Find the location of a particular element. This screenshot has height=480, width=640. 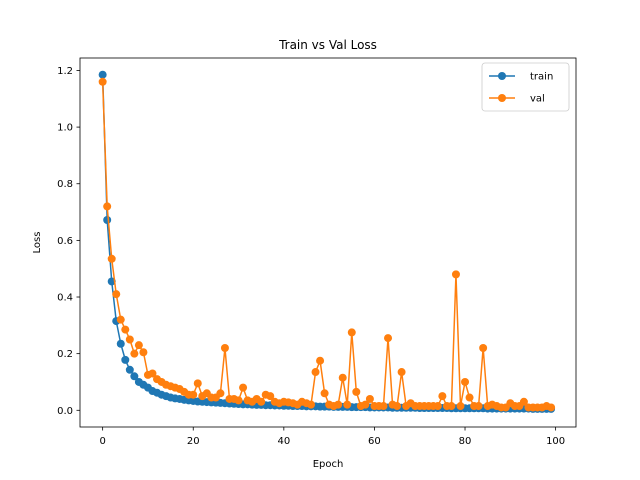

legend: train val is located at coordinates (525, 87).